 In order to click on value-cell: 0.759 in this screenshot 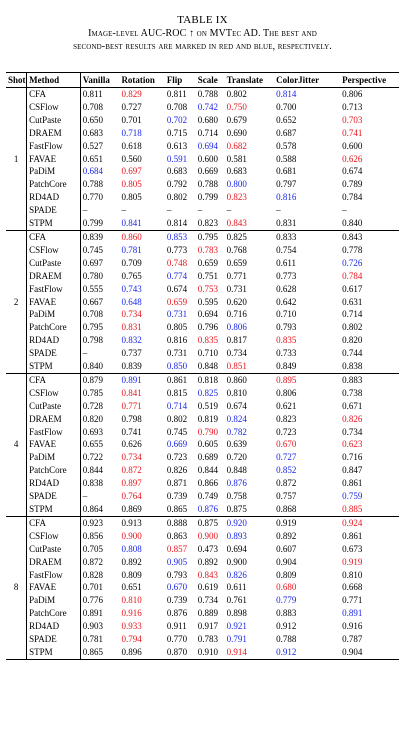, I will do `click(352, 496)`.